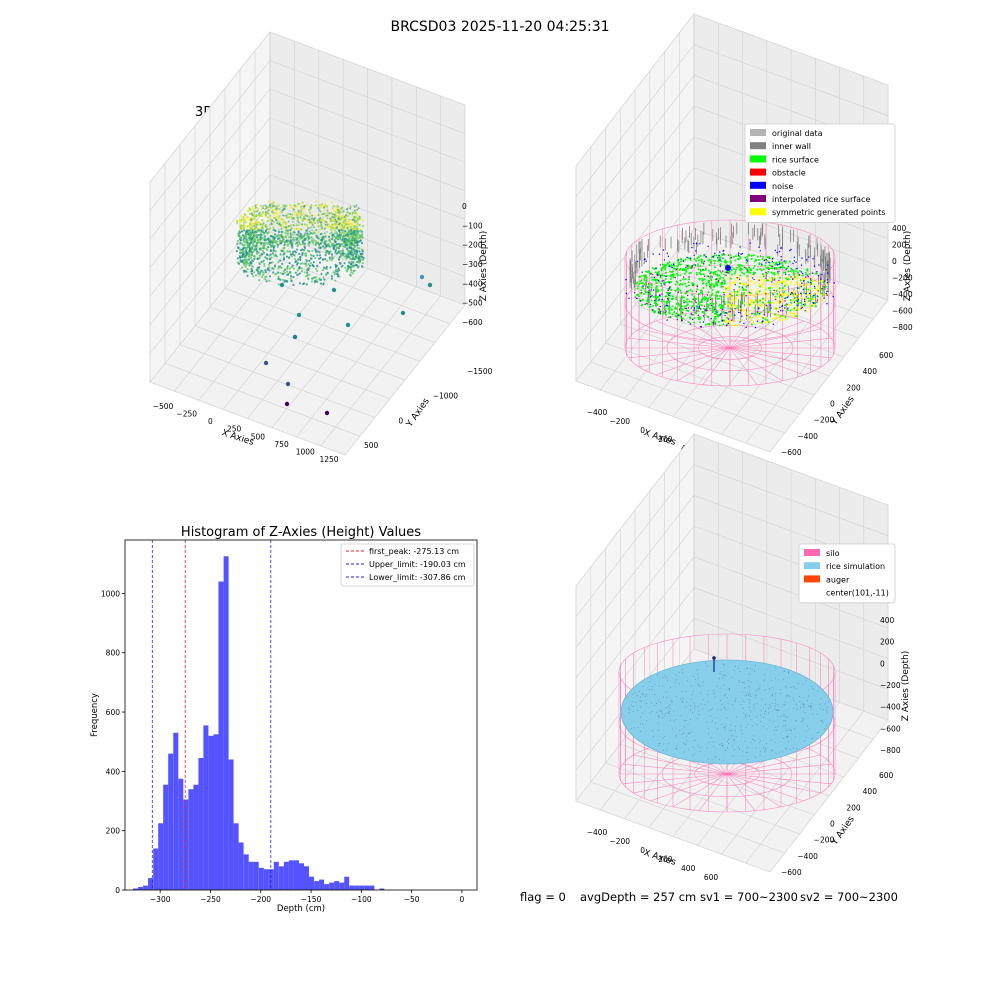  I want to click on histogram-bar, so click(216, 812).